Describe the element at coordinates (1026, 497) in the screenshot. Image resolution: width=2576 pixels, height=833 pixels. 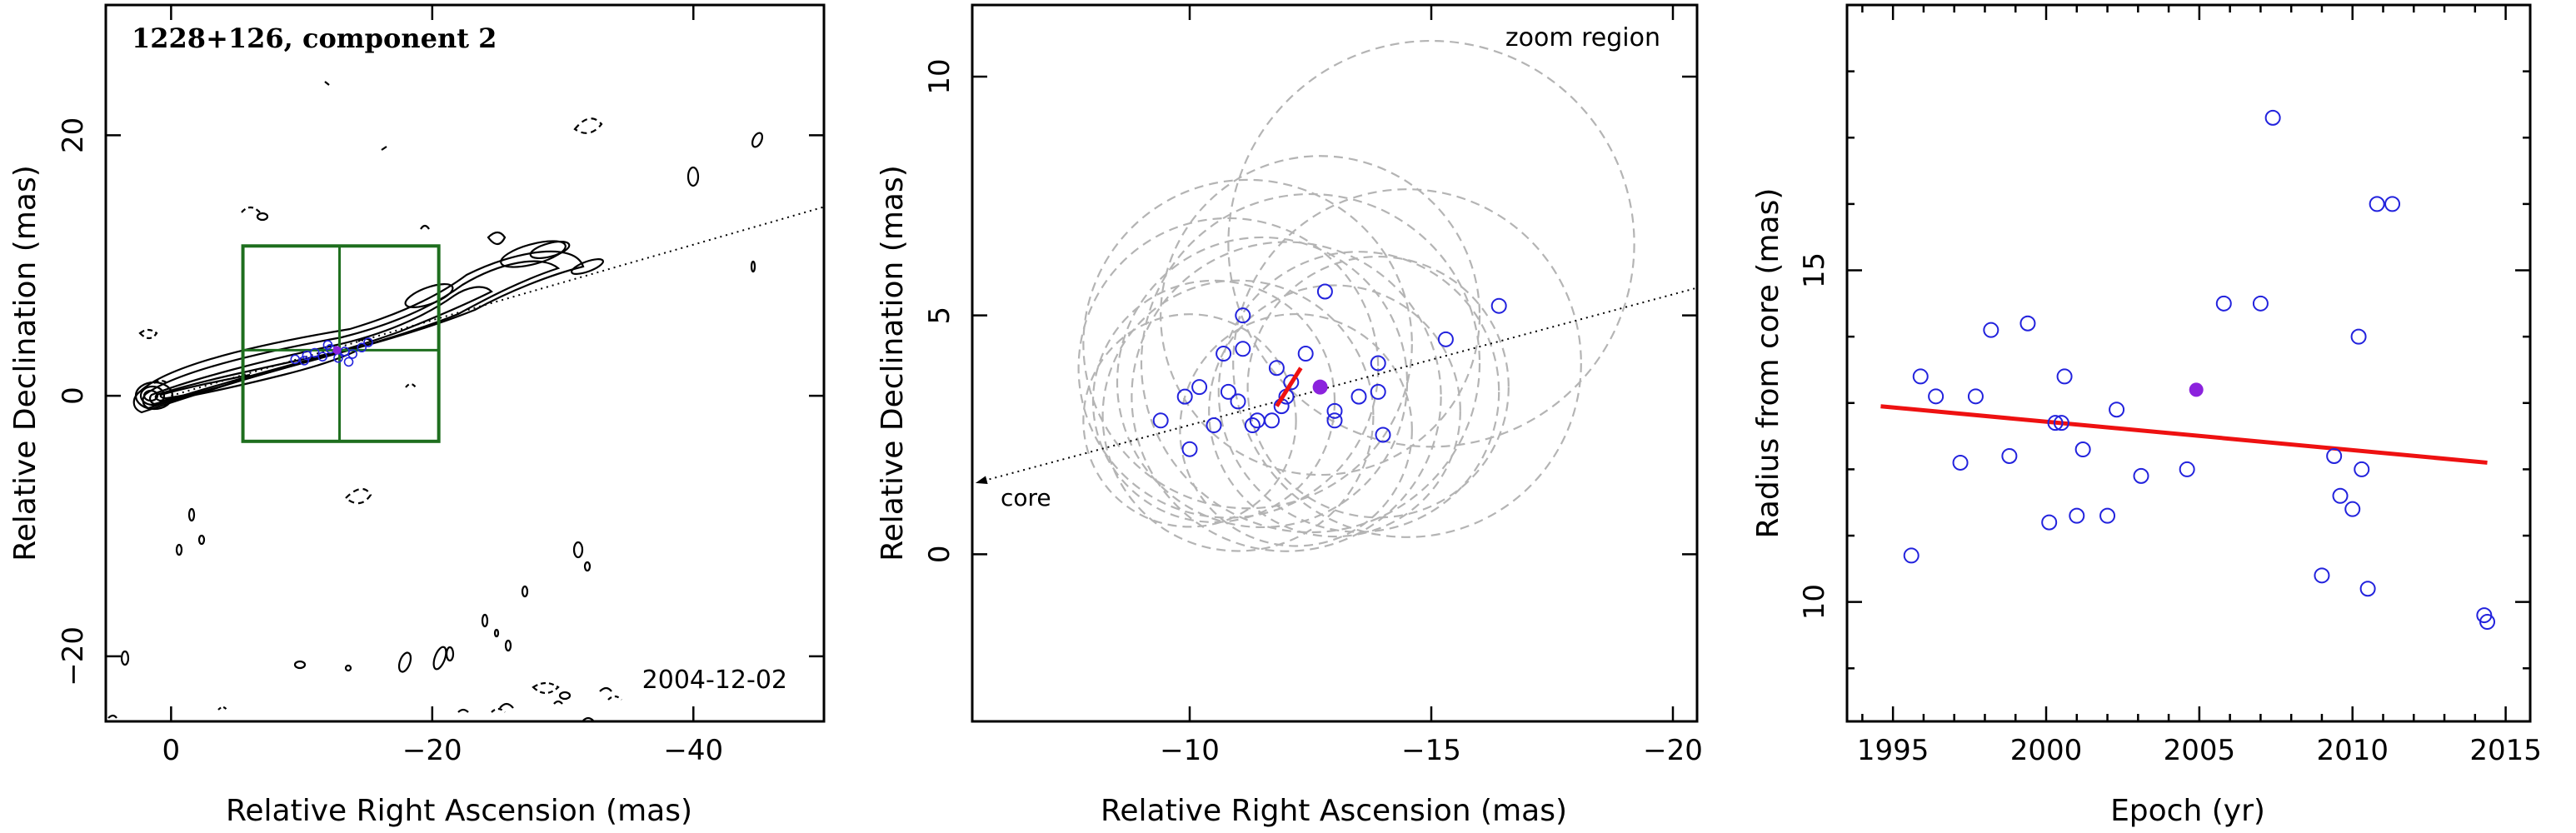
I see `middle-core-label: core` at that location.